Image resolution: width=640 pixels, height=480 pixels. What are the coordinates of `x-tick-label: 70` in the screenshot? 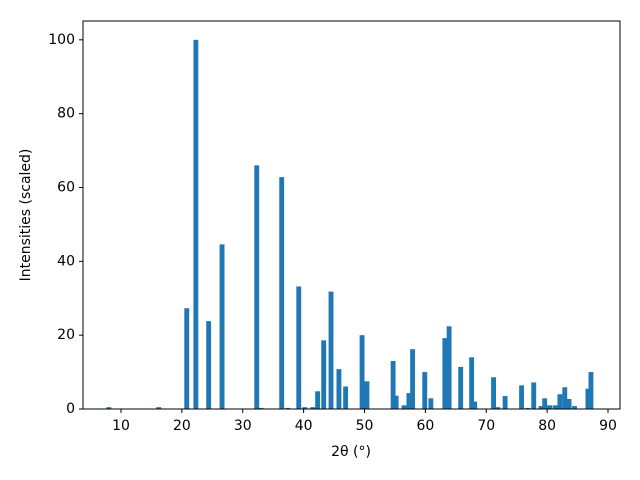 It's located at (486, 426).